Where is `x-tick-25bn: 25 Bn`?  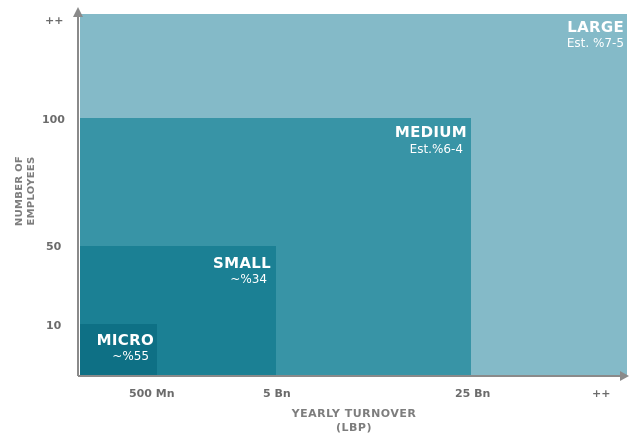 x-tick-25bn: 25 Bn is located at coordinates (473, 393).